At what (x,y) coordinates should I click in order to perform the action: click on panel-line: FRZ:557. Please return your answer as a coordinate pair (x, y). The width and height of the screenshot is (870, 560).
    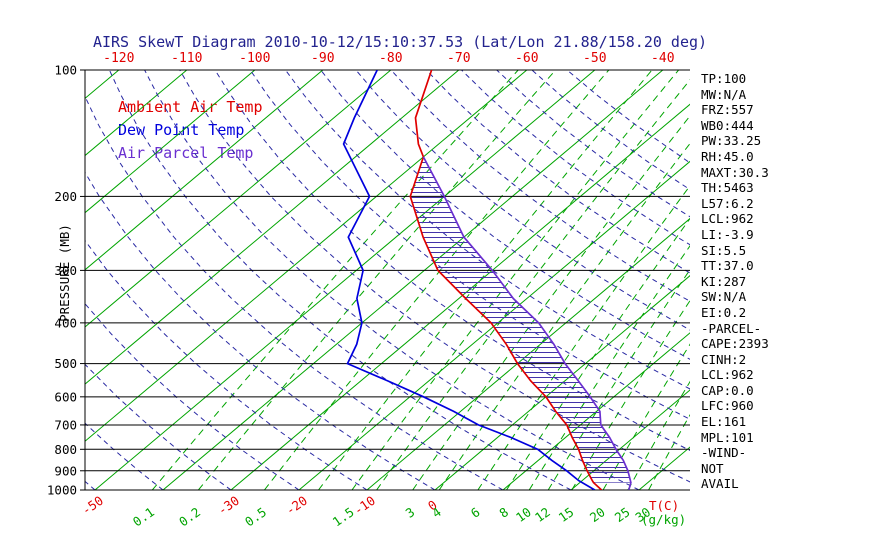
    Looking at the image, I should click on (727, 110).